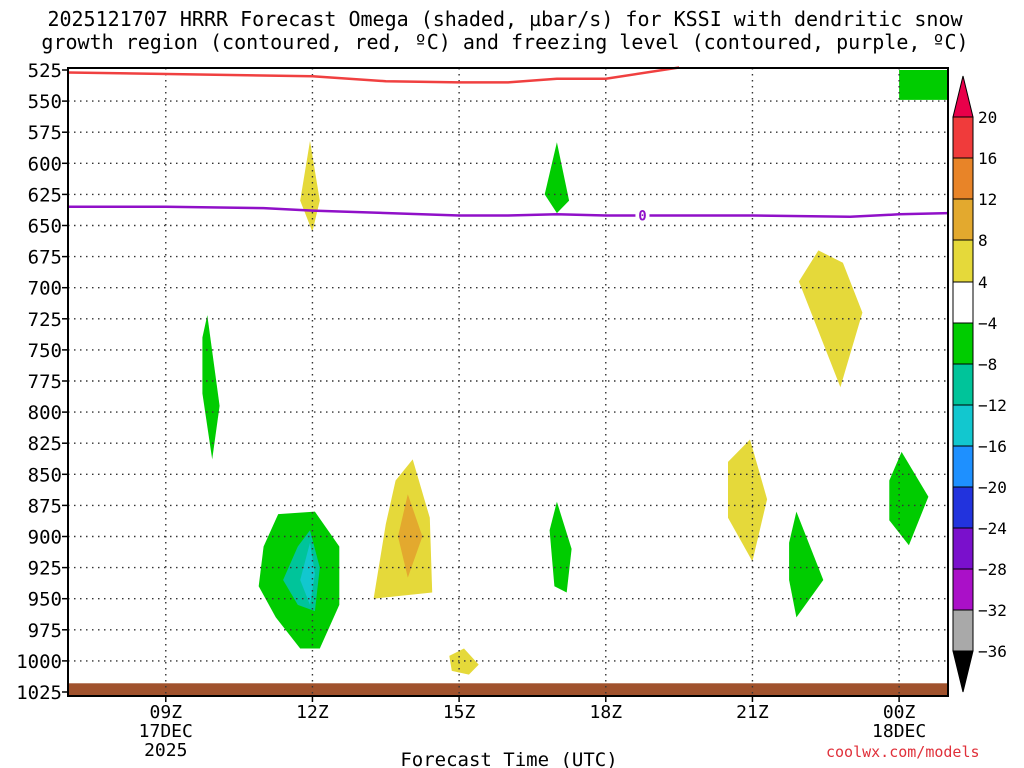 The height and width of the screenshot is (768, 1024). I want to click on y-tick-label-750: 750, so click(45, 351).